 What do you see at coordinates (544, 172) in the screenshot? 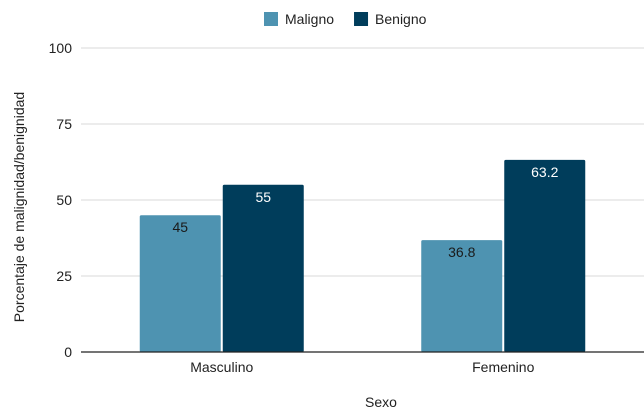
I see `bar-value-label: 63.2` at bounding box center [544, 172].